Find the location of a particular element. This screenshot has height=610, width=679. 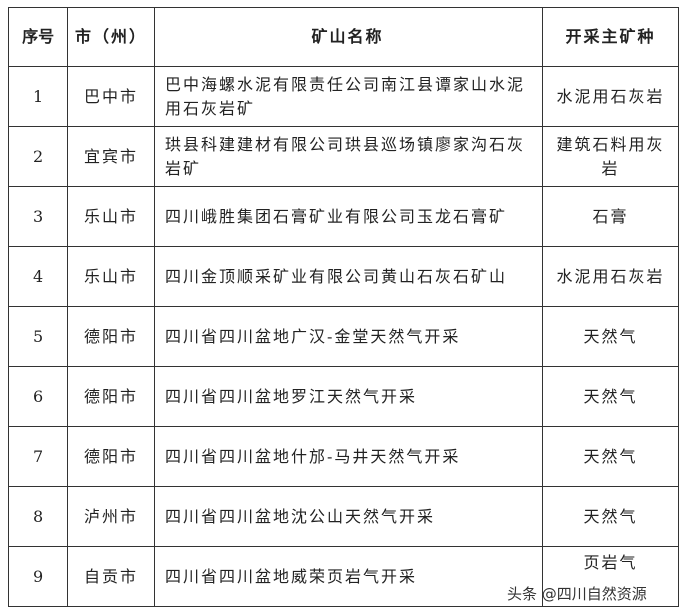

cell-mineral: 石膏 is located at coordinates (610, 216).